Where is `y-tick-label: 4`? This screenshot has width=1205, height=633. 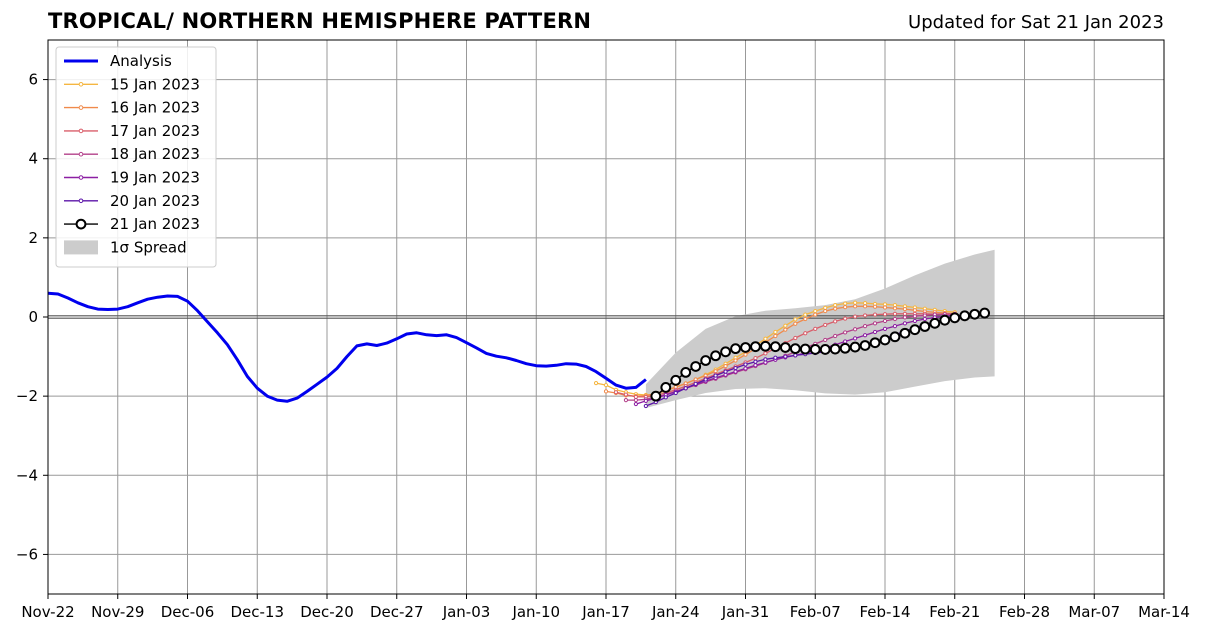
y-tick-label: 4 is located at coordinates (33, 159).